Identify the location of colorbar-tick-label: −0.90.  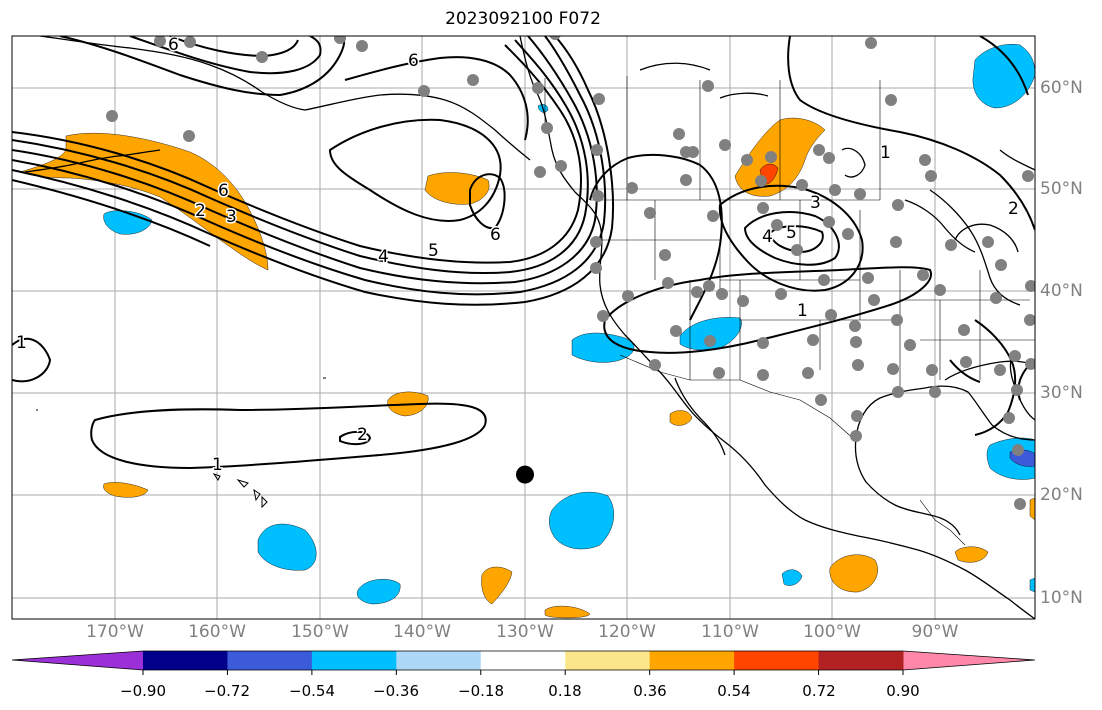
(143, 691).